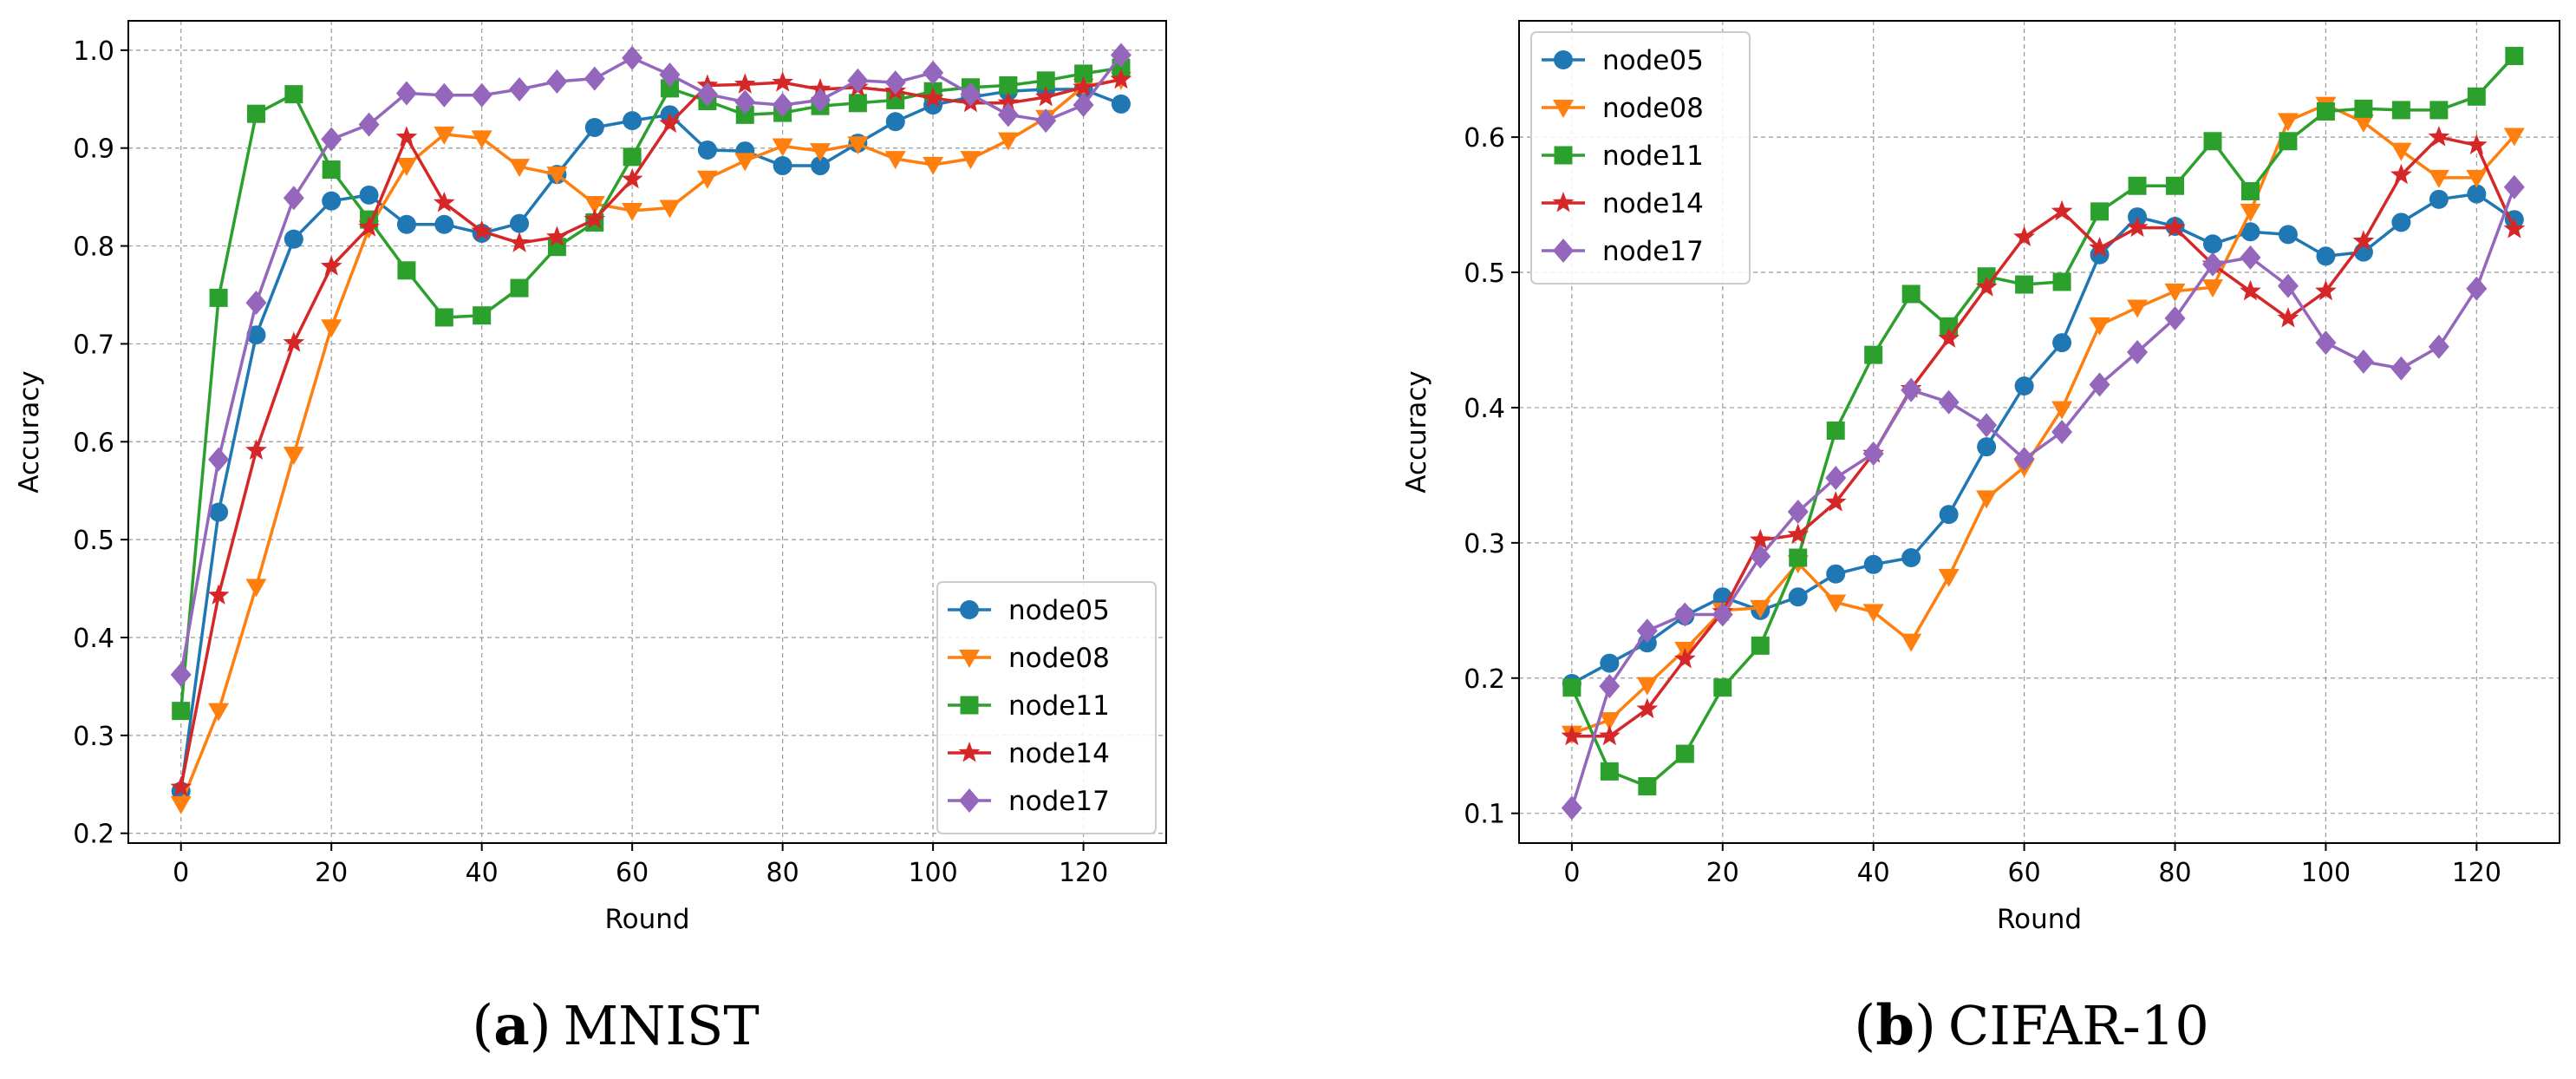  I want to click on caption-close-paren: ), so click(541, 1026).